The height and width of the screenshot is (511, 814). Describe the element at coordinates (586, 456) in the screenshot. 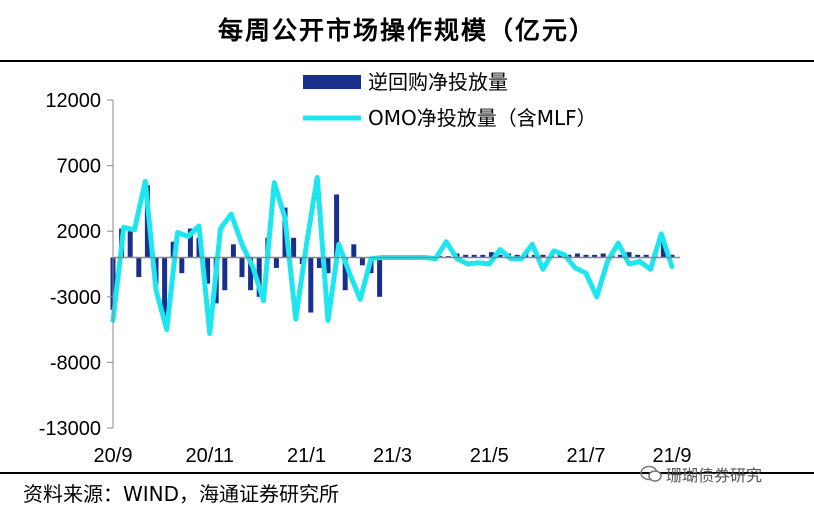

I see `x-tick-label: 21/7` at that location.